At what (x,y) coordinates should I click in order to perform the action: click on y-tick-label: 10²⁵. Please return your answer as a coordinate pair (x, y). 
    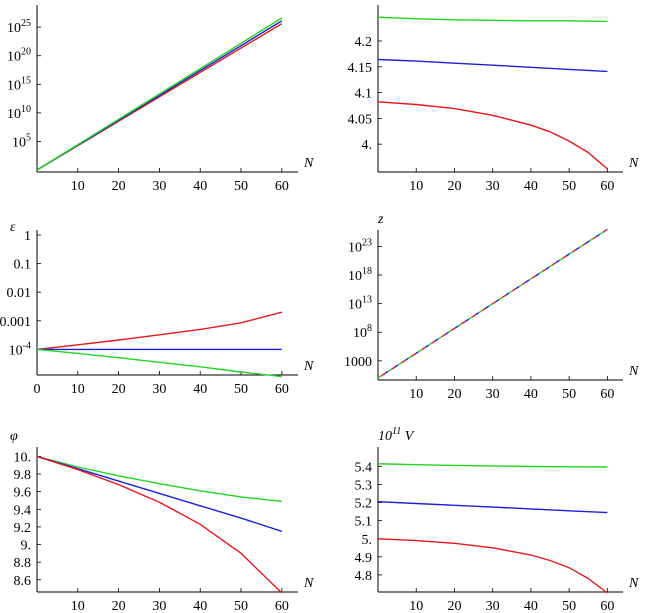
    Looking at the image, I should click on (19, 27).